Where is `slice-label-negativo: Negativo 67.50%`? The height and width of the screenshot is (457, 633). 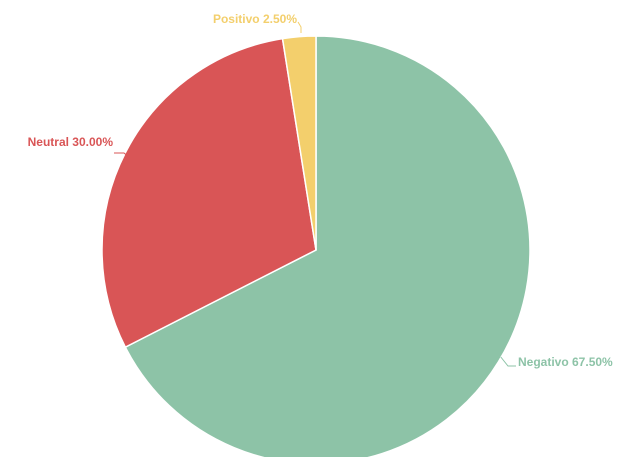
slice-label-negativo: Negativo 67.50% is located at coordinates (565, 362).